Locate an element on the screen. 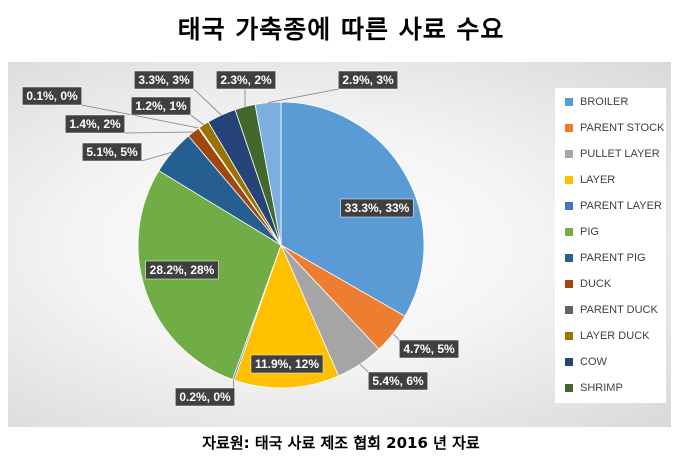 The width and height of the screenshot is (682, 459). legend-label: COW is located at coordinates (593, 362).